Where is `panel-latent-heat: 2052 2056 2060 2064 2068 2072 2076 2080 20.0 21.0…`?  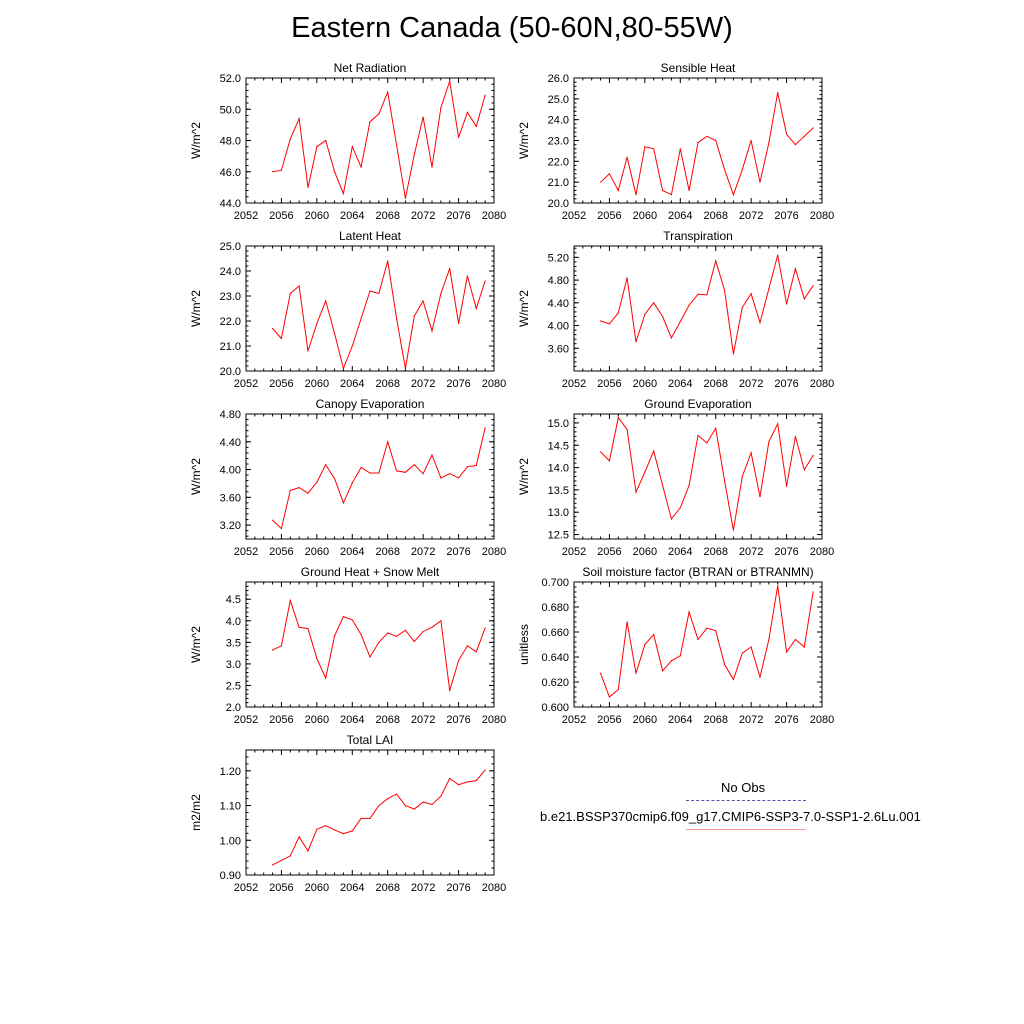
panel-latent-heat: 2052 2056 2060 2064 2068 2072 2076 2080 20.0 21.0… is located at coordinates (347, 309).